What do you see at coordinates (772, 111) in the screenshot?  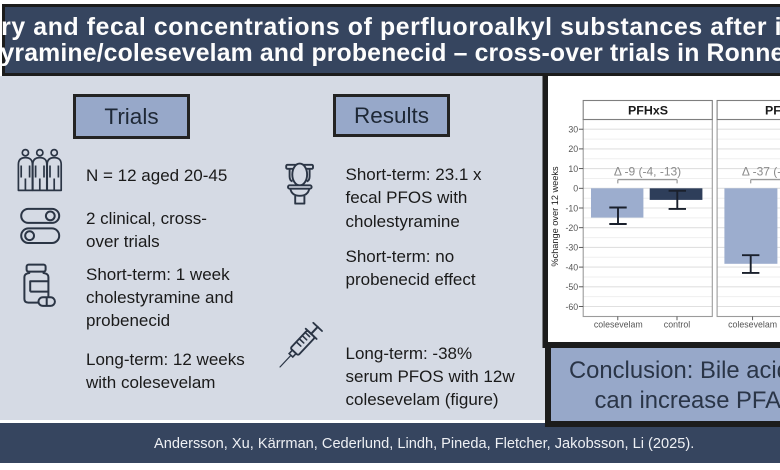 I see `svg-text: PFOS` at bounding box center [772, 111].